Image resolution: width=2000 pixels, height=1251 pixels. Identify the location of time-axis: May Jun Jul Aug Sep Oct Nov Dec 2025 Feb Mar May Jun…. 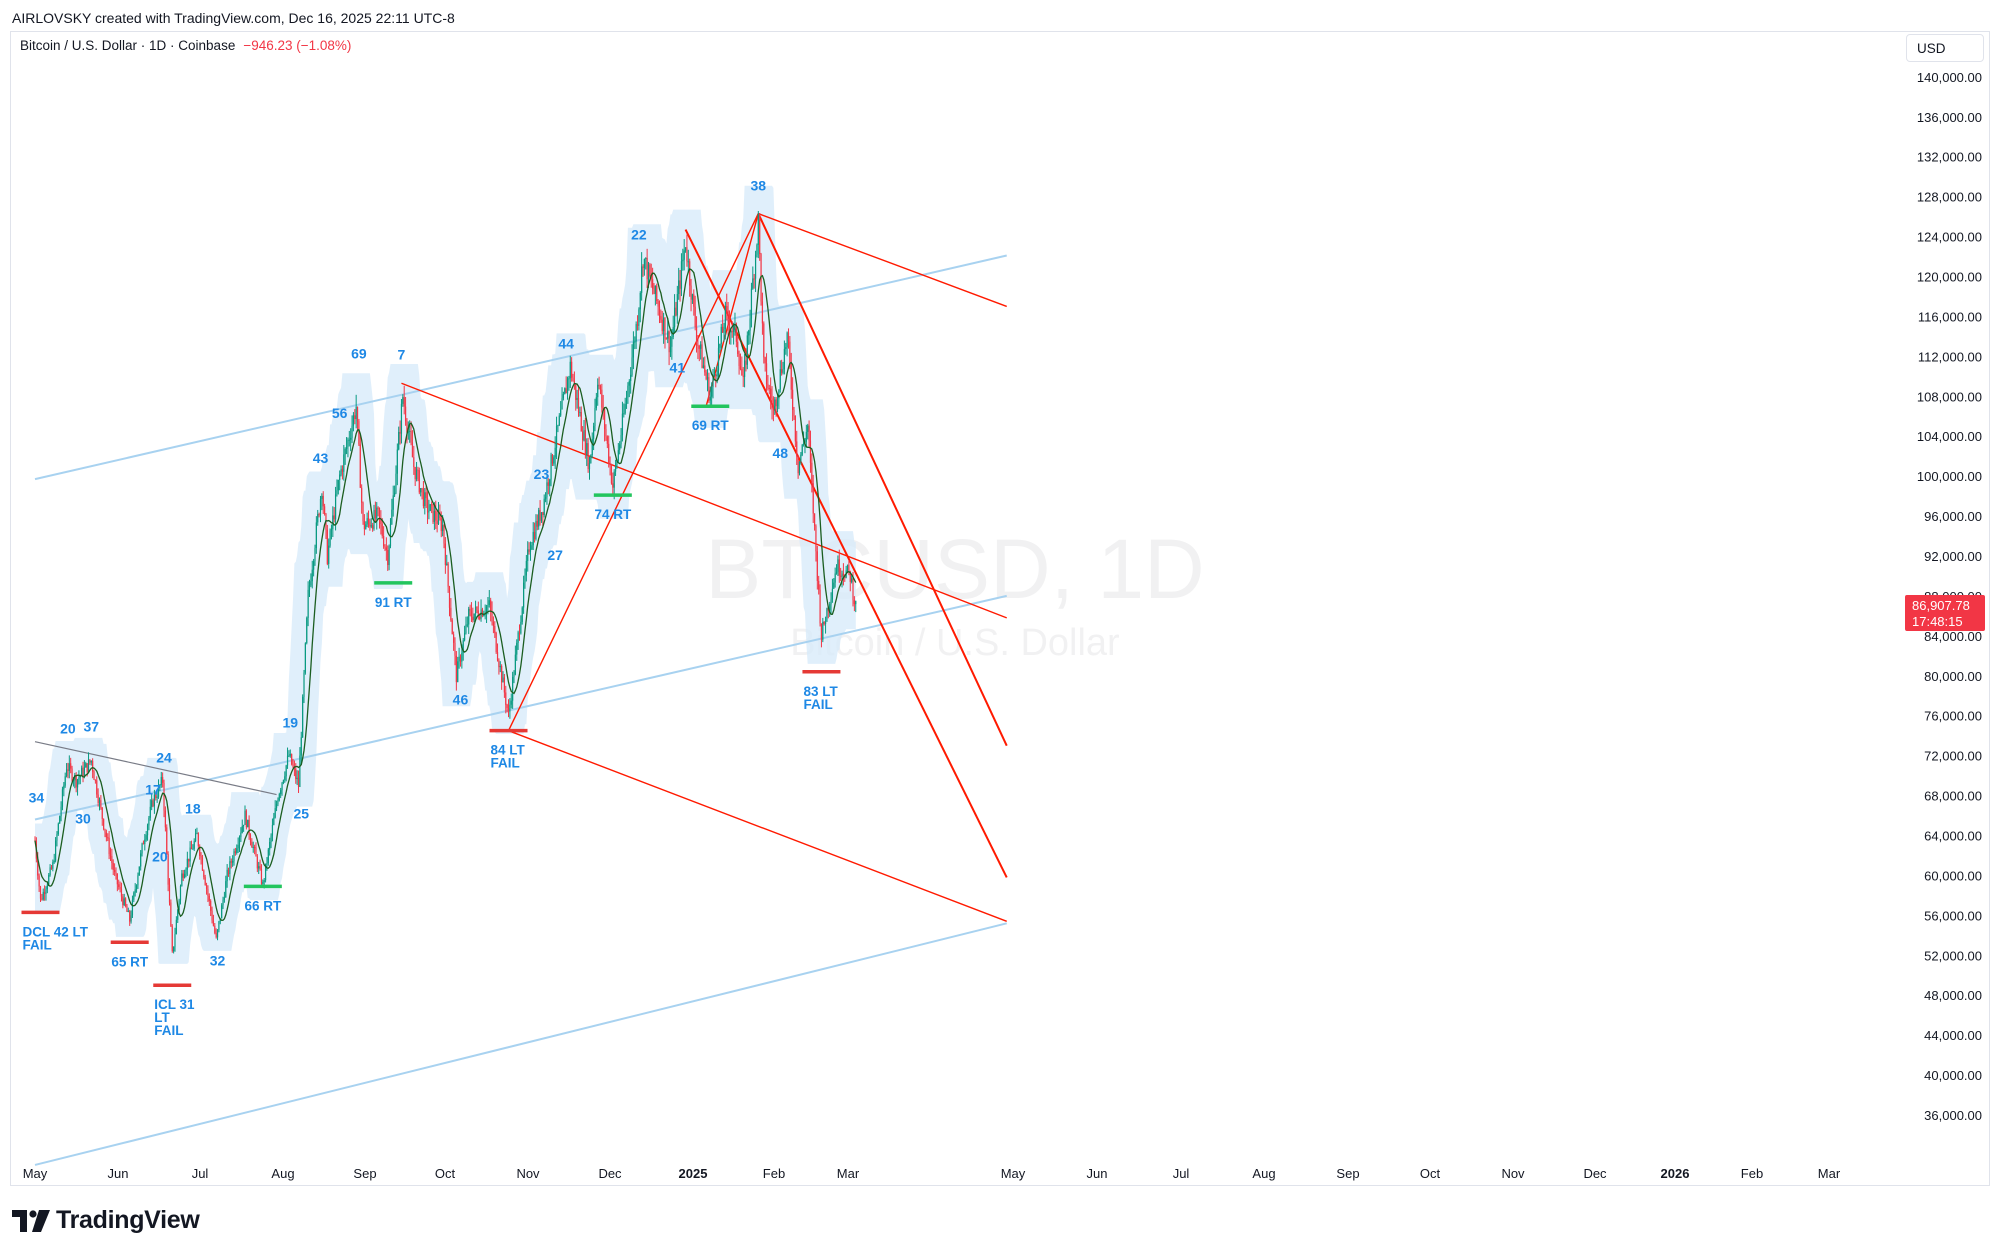
(932, 1173).